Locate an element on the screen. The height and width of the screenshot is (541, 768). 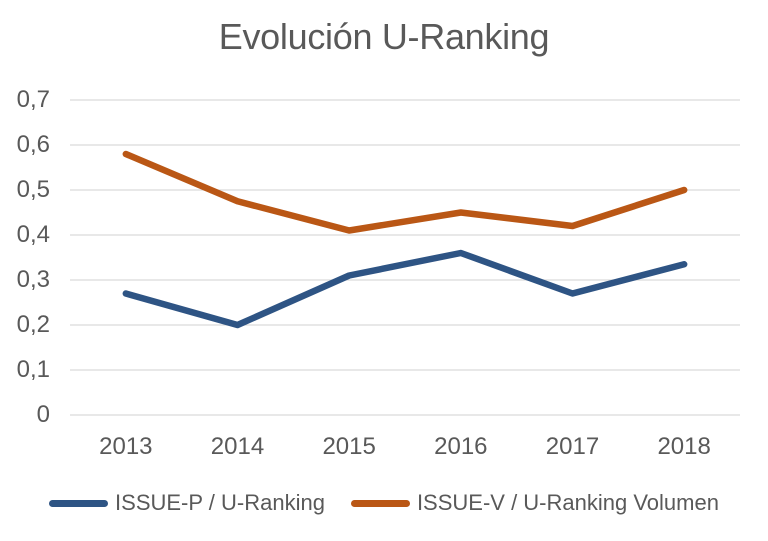
legend-swatch-issue-p is located at coordinates (79, 503).